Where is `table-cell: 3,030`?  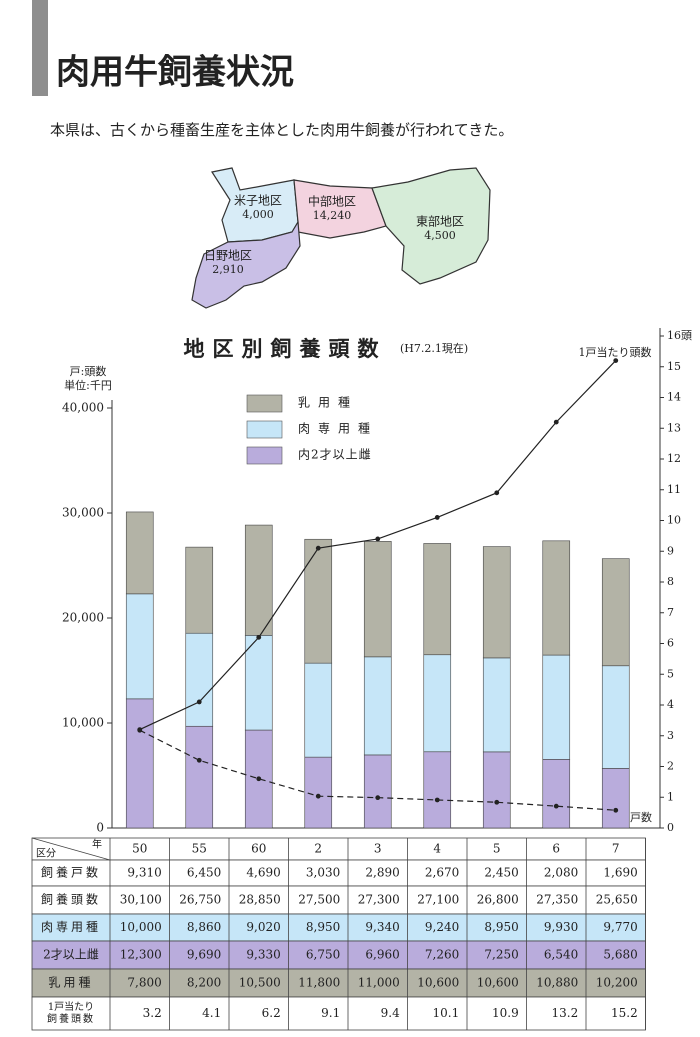
table-cell: 3,030 is located at coordinates (323, 873).